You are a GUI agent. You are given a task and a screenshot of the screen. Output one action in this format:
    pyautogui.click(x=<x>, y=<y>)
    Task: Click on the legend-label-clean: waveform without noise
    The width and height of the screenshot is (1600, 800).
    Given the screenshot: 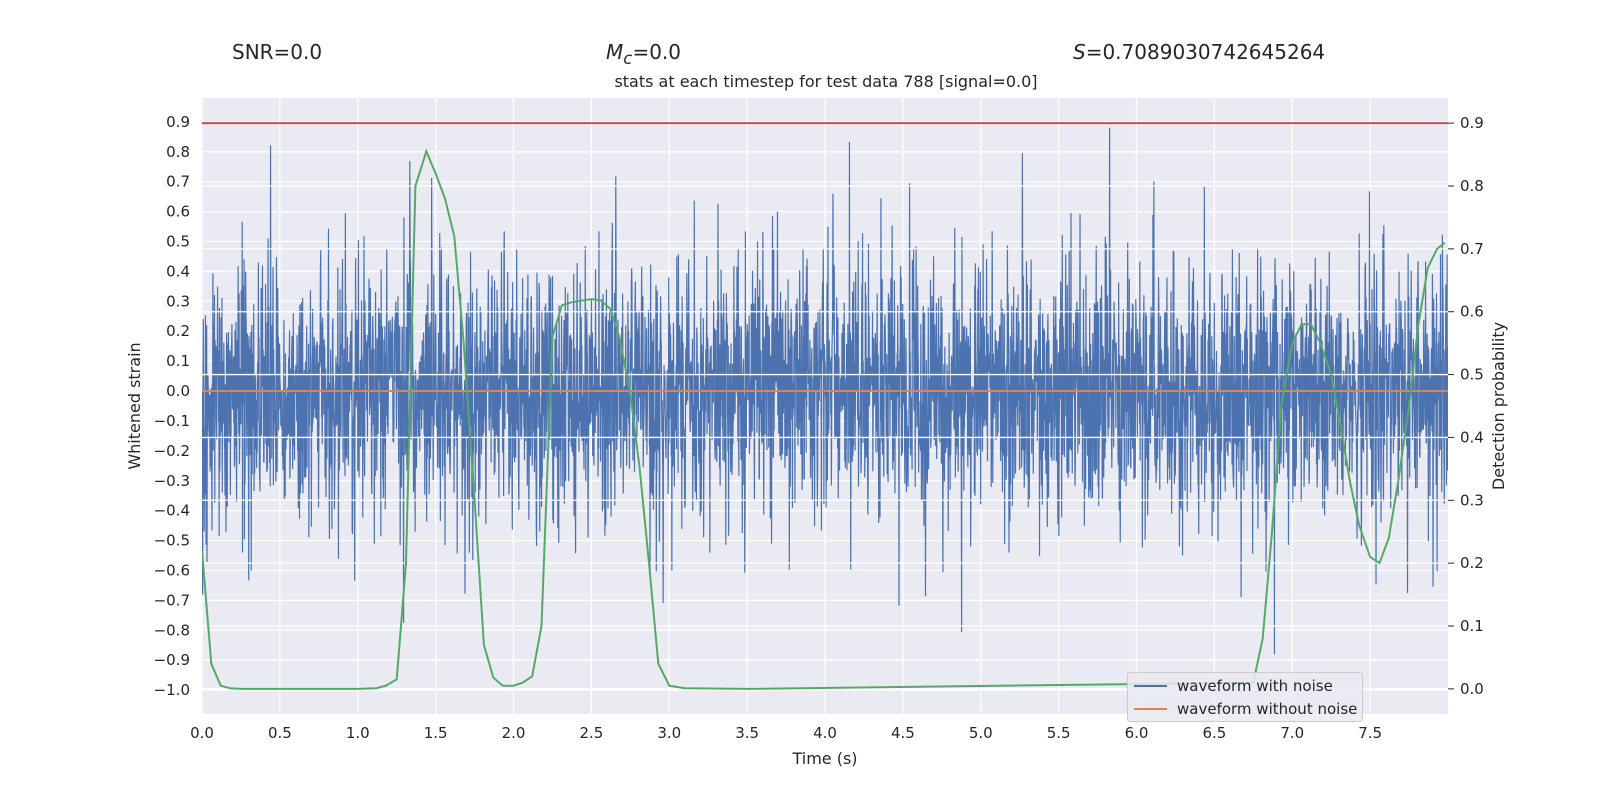 What is the action you would take?
    pyautogui.click(x=1267, y=709)
    